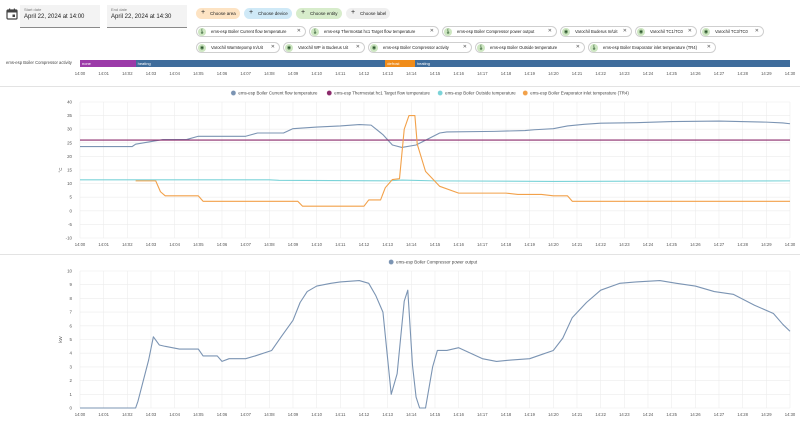 This screenshot has height=421, width=800. Describe the element at coordinates (233, 93) in the screenshot. I see `legend-swatch` at that location.